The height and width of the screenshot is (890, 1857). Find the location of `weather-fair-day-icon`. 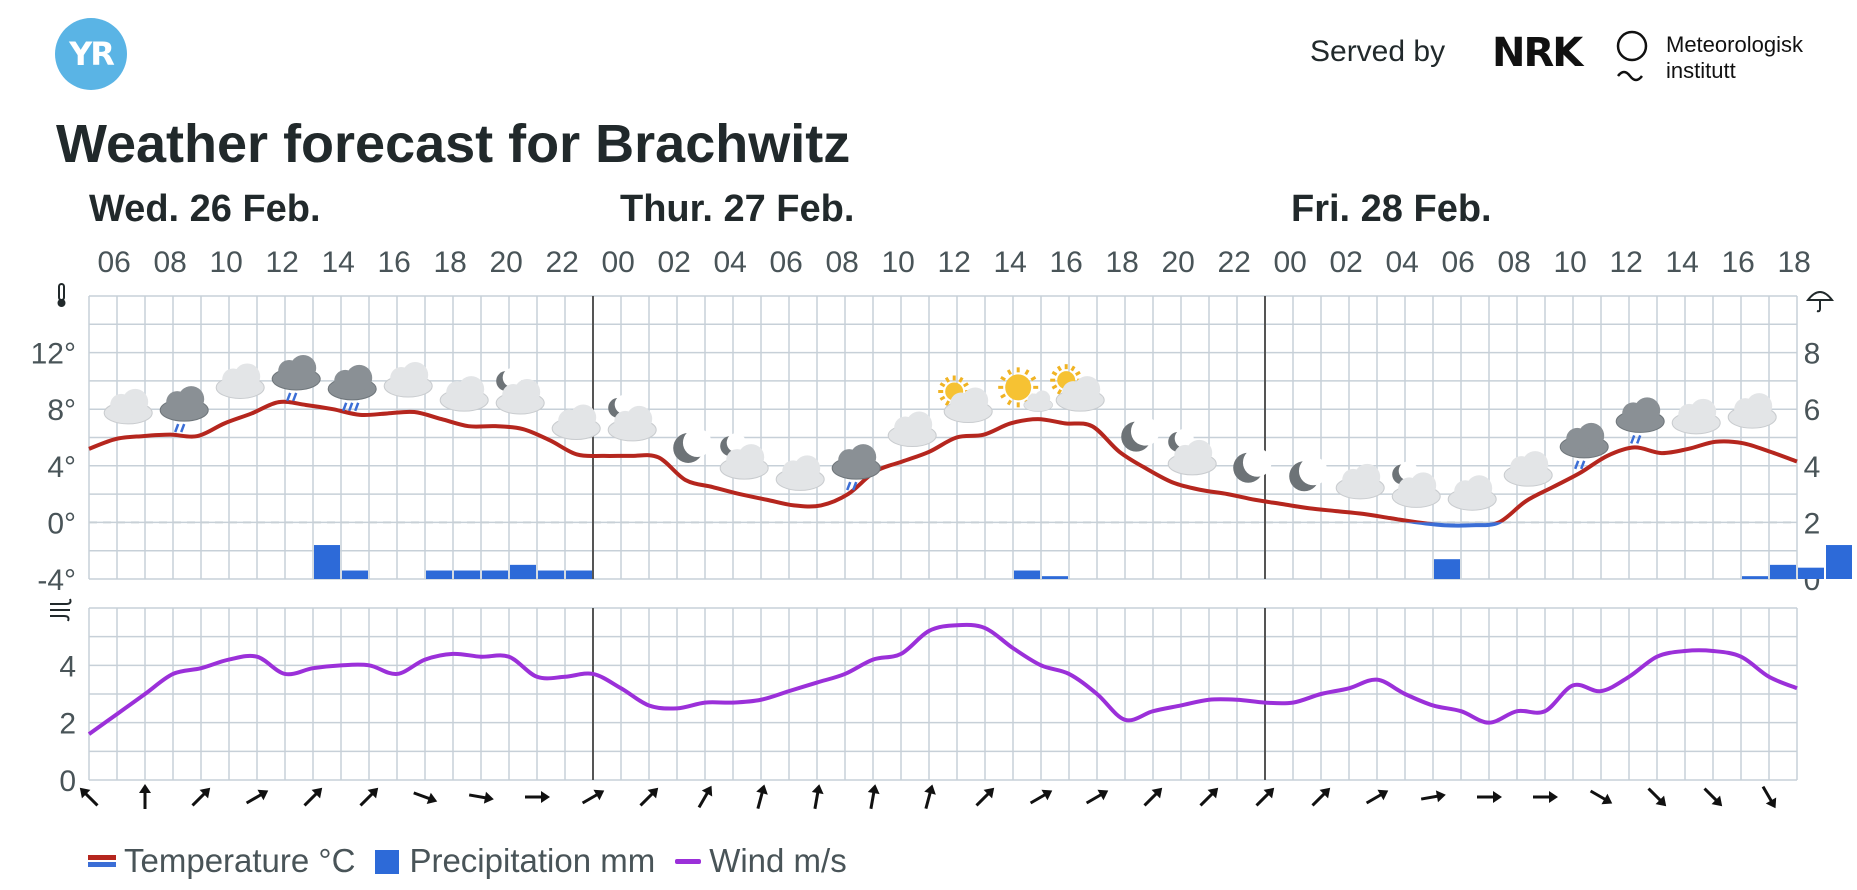

weather-fair-day-icon is located at coordinates (1025, 389).